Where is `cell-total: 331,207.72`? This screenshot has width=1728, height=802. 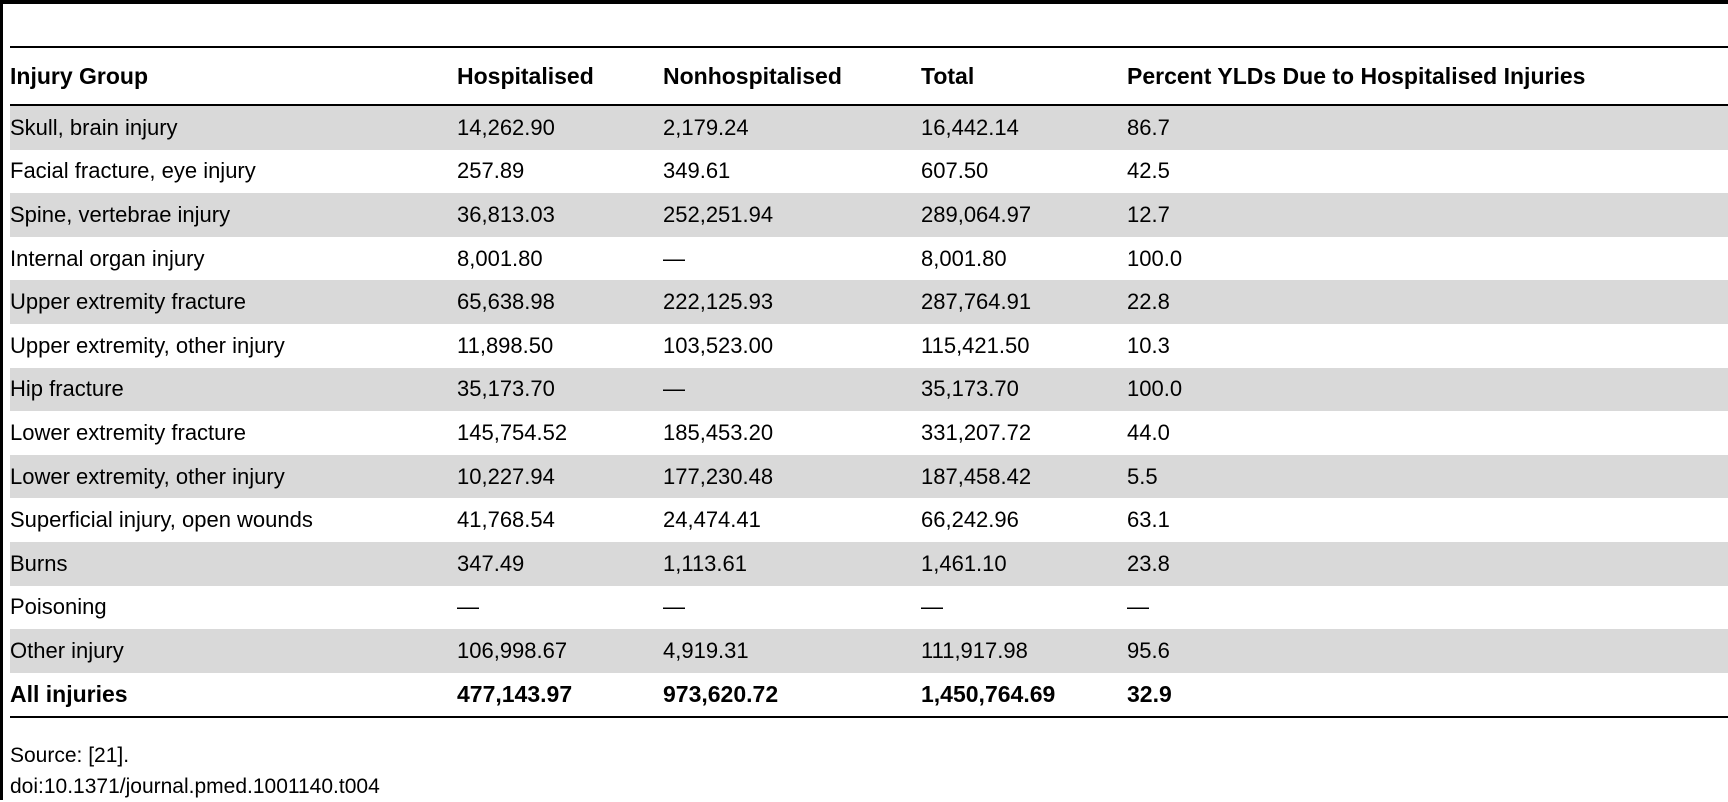 cell-total: 331,207.72 is located at coordinates (976, 432).